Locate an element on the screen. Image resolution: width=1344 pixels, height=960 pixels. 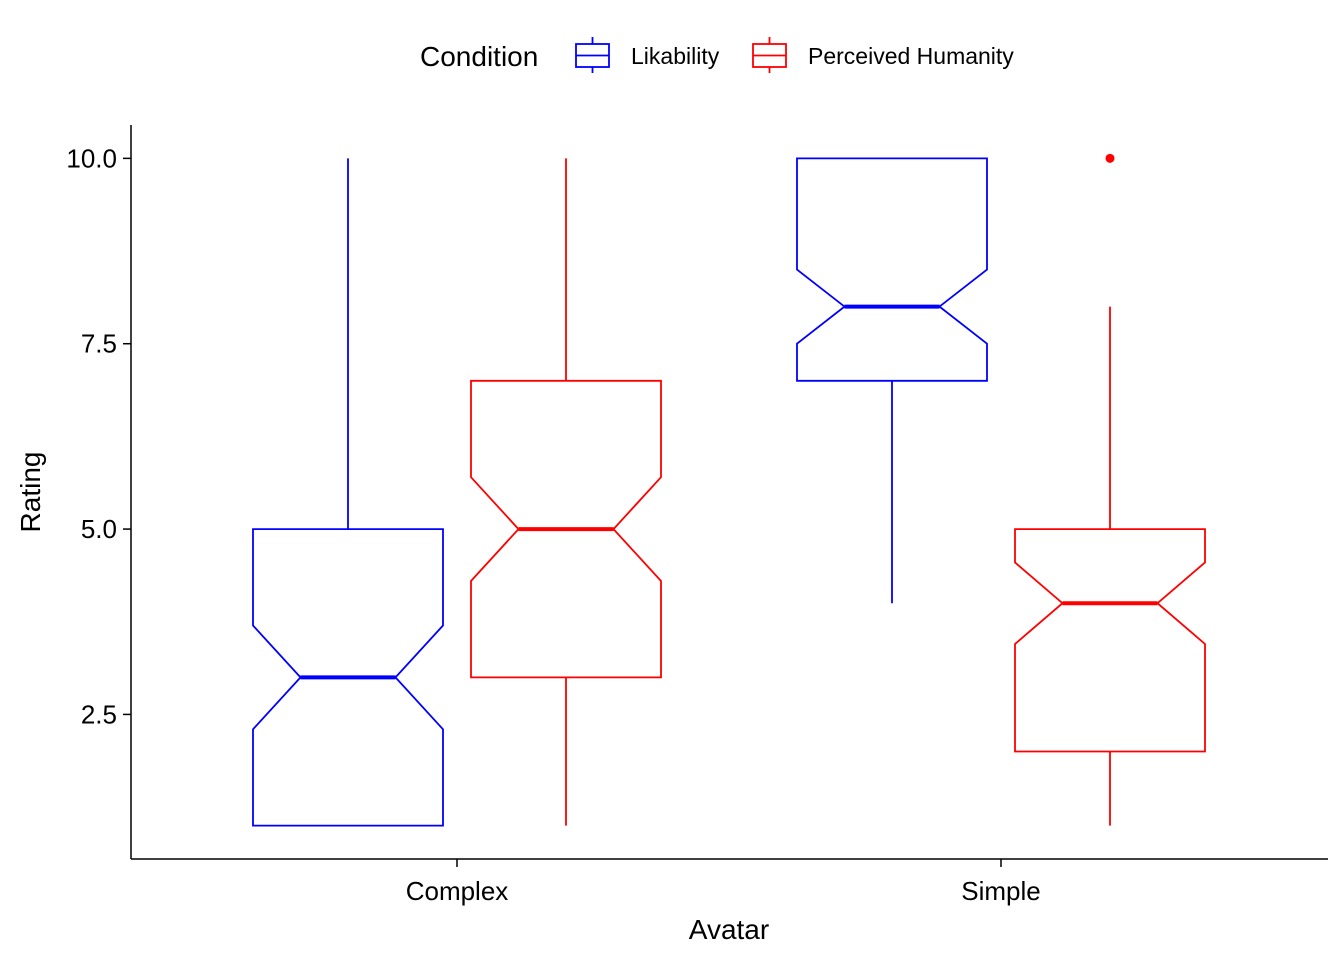
y-tick-label: 7.5 is located at coordinates (99, 344).